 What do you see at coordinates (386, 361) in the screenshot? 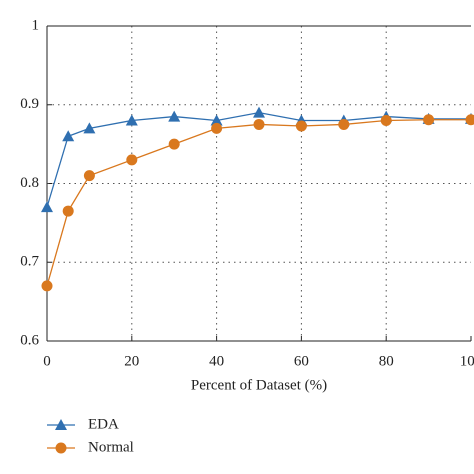
I see `x-tick-label: 80` at bounding box center [386, 361].